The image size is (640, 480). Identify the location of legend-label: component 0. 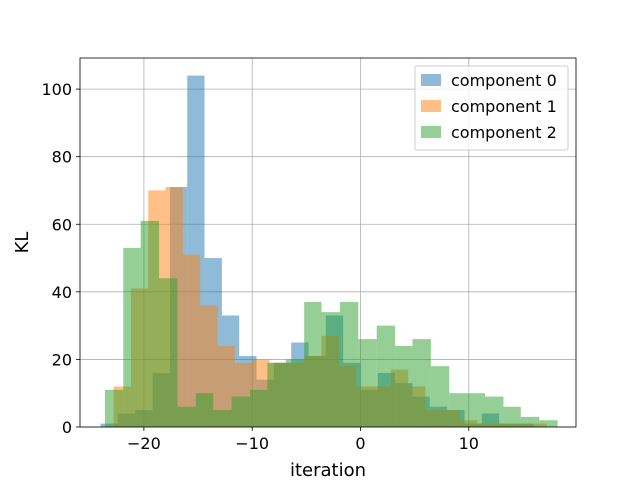
(504, 80).